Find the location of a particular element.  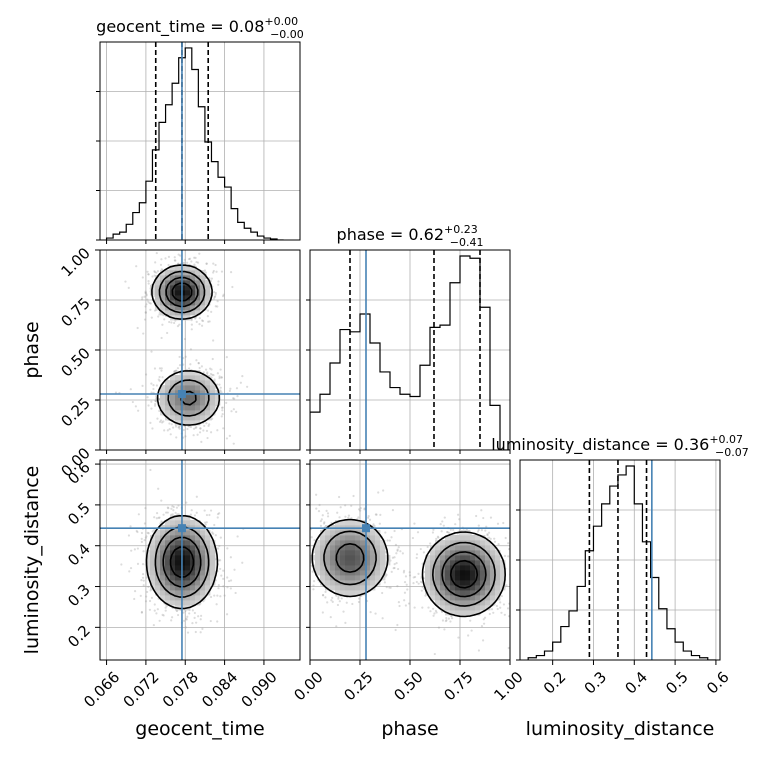

histogram-panel-phase: phase = 0.62+0.23 −0.41 is located at coordinates (408, 337).